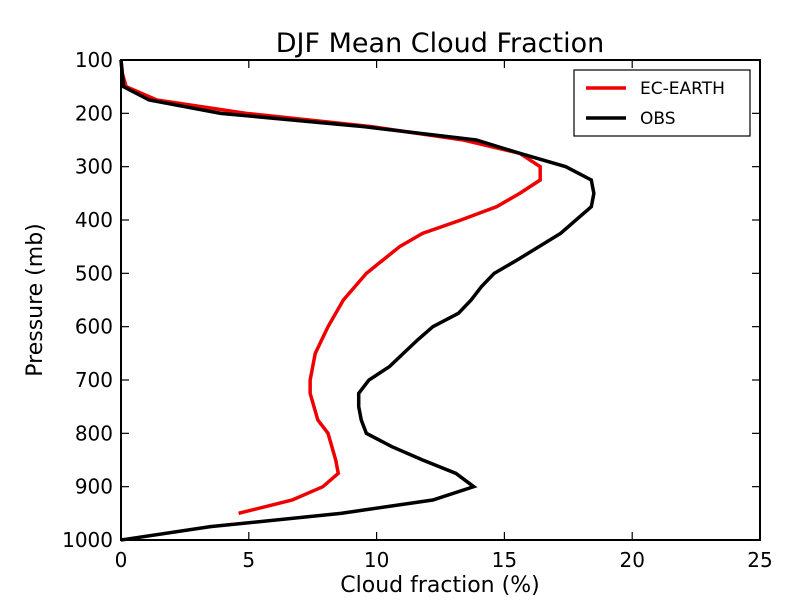 The height and width of the screenshot is (600, 800). I want to click on legend-label-ec-earth: EC-EARTH, so click(682, 89).